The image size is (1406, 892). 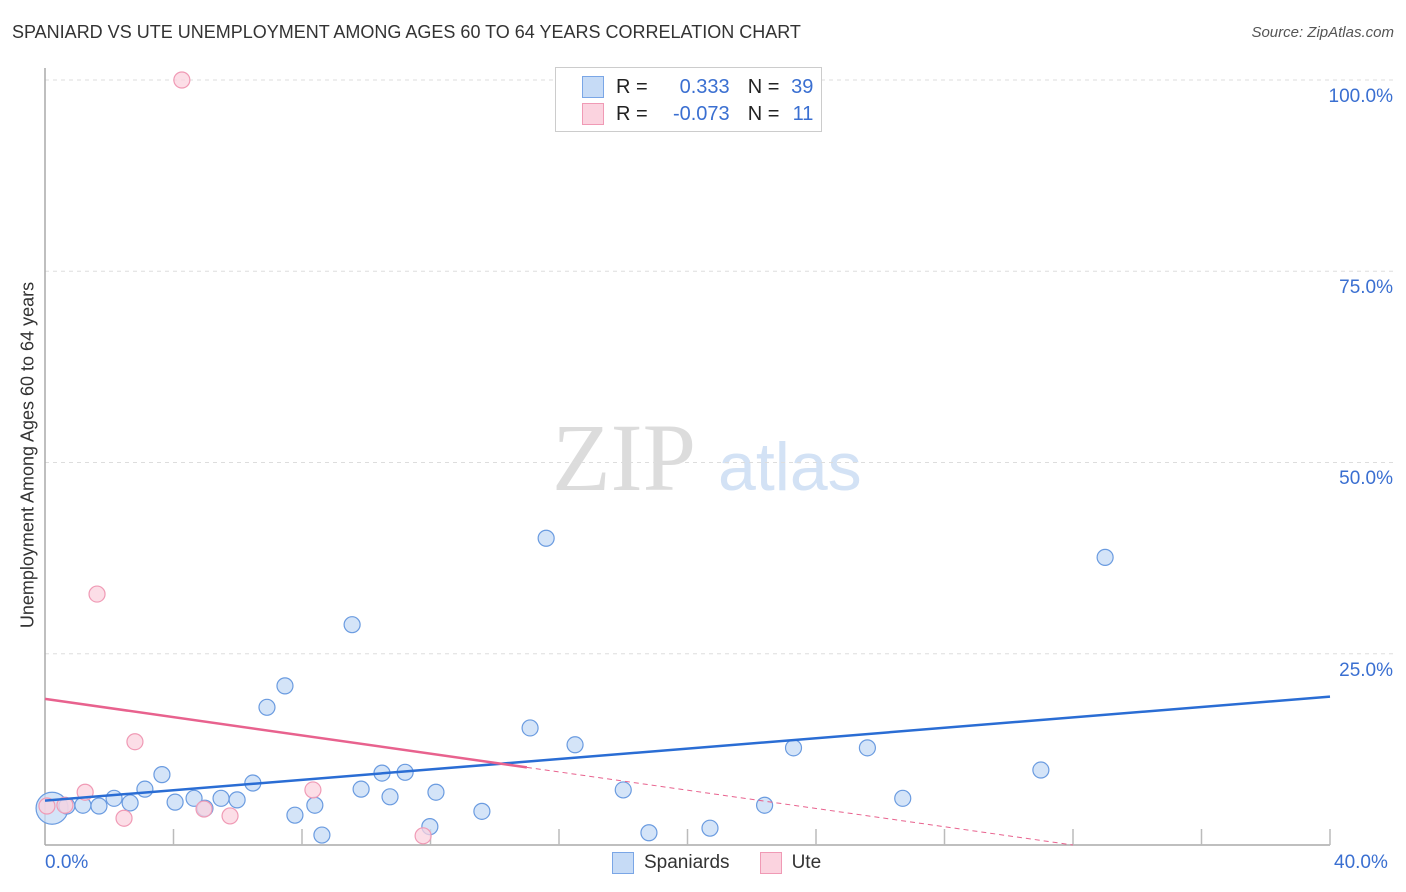 I want to click on legend-label: Ute, so click(x=806, y=862).